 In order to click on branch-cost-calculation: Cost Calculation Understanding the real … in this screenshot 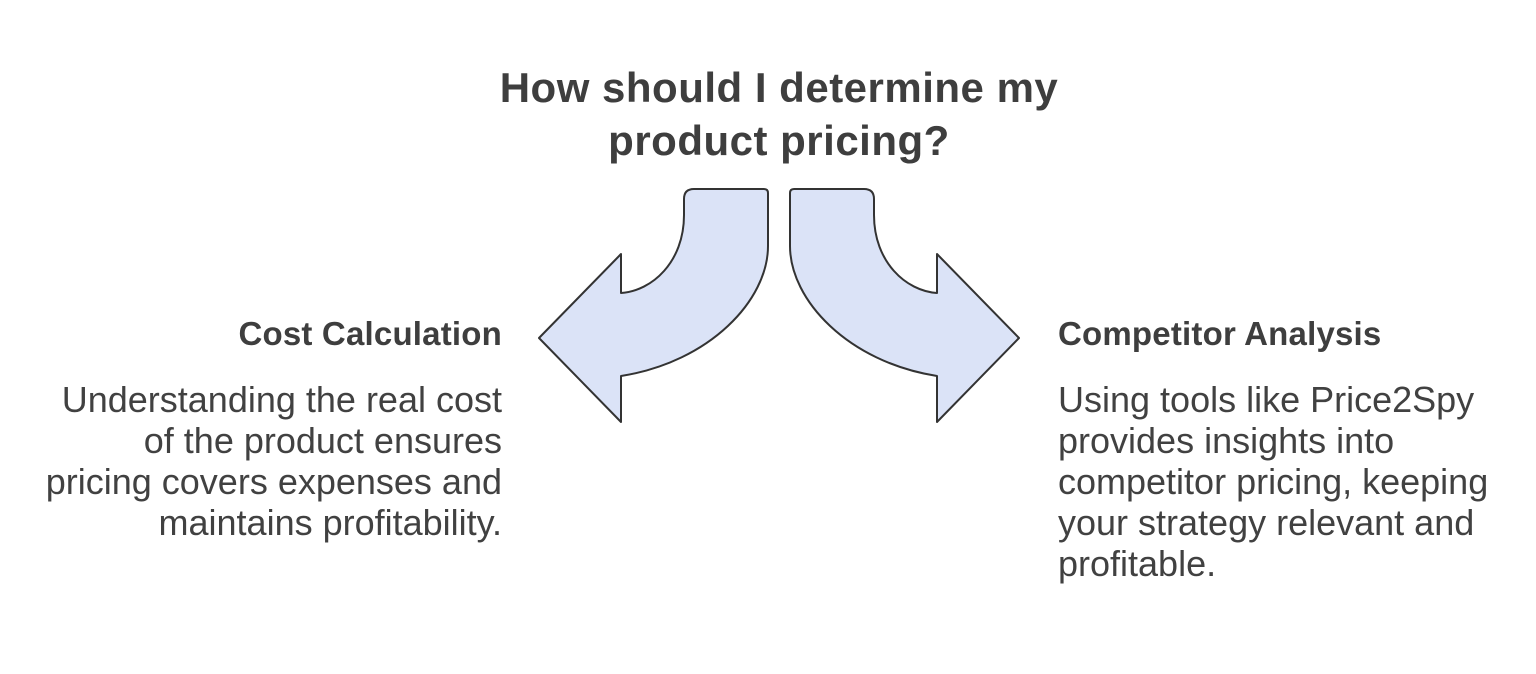, I will do `click(262, 428)`.